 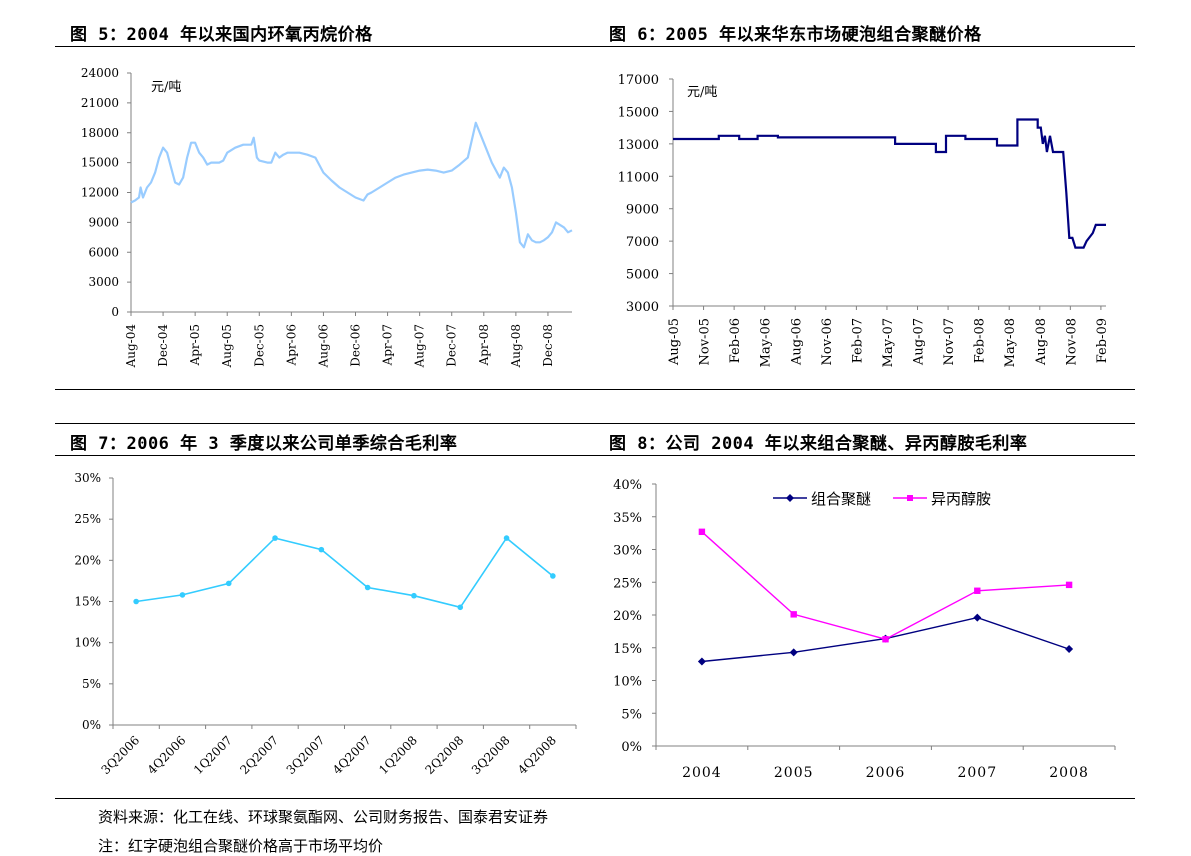 I want to click on fig8-x-tick-label: 2008, so click(x=1069, y=773).